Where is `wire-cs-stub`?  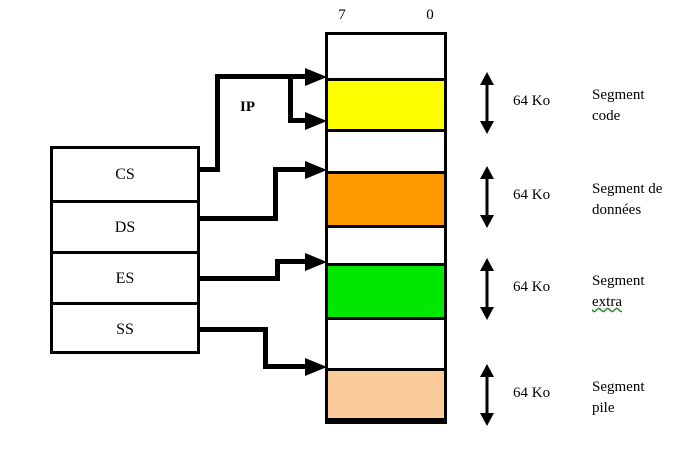
wire-cs-stub is located at coordinates (210, 169).